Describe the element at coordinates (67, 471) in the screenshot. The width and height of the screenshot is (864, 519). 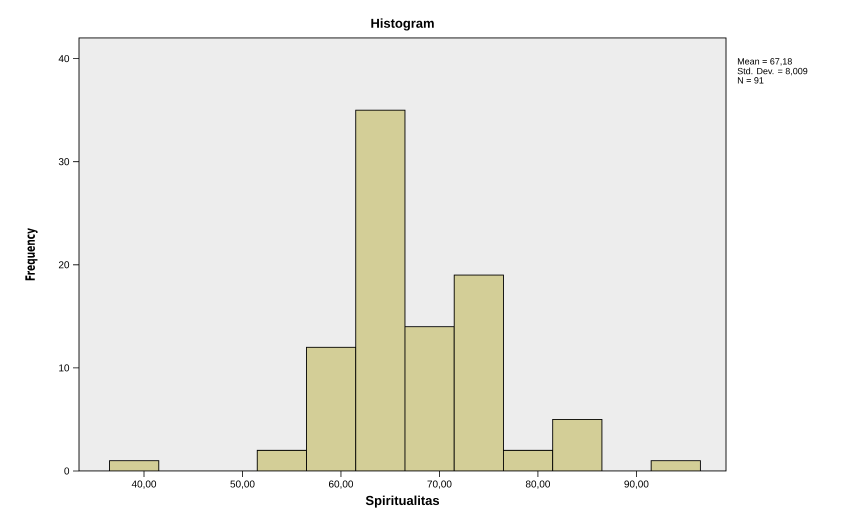
I see `y-tick-label: 0` at that location.